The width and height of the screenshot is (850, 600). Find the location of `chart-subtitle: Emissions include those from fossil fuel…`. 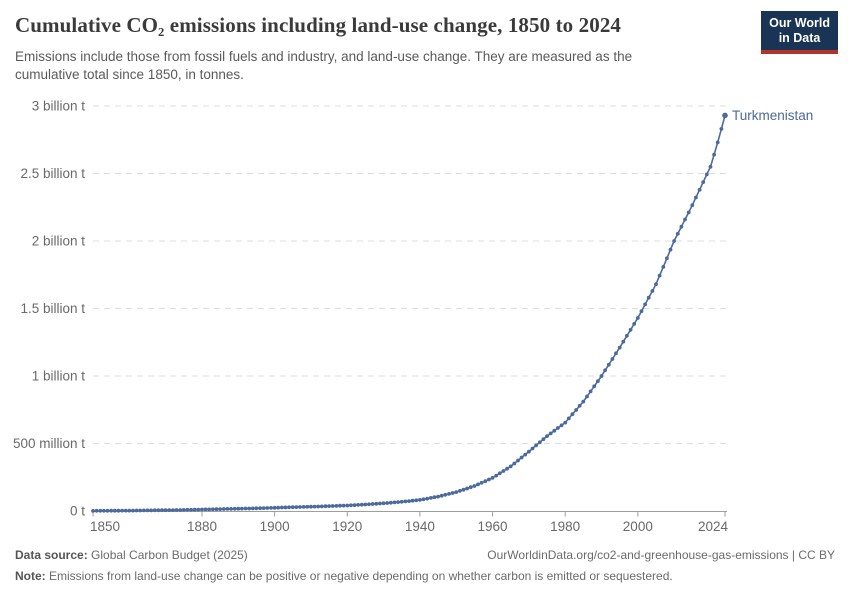

chart-subtitle: Emissions include those from fossil fuel… is located at coordinates (324, 65).